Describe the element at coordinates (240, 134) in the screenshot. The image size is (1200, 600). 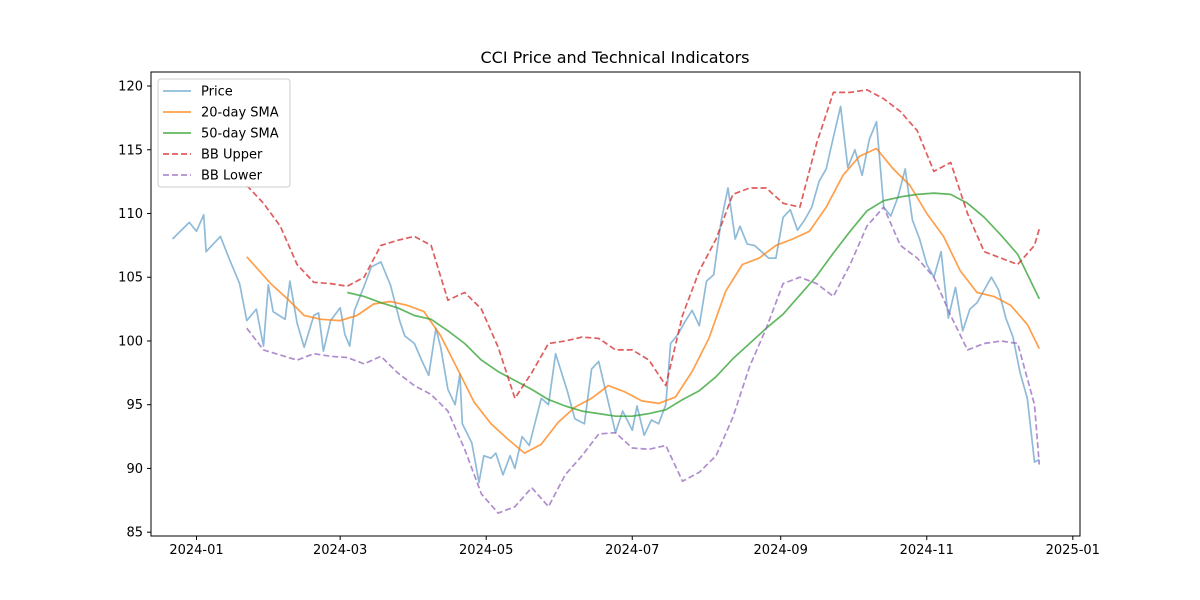
I see `legend-label-2: 50-day SMA` at that location.